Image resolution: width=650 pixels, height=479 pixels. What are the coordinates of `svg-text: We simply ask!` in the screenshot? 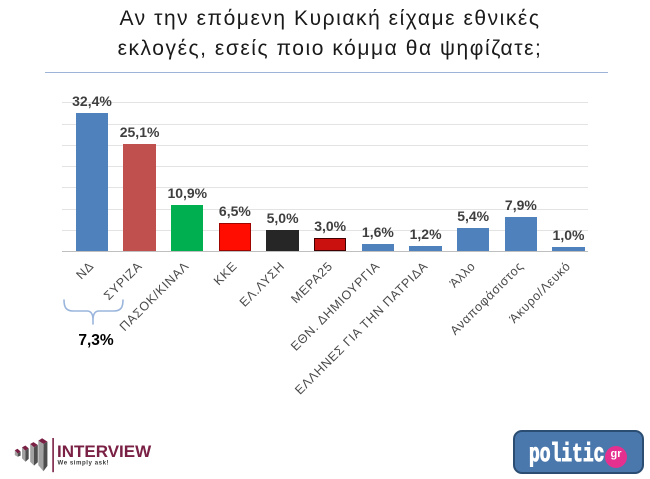 It's located at (84, 462).